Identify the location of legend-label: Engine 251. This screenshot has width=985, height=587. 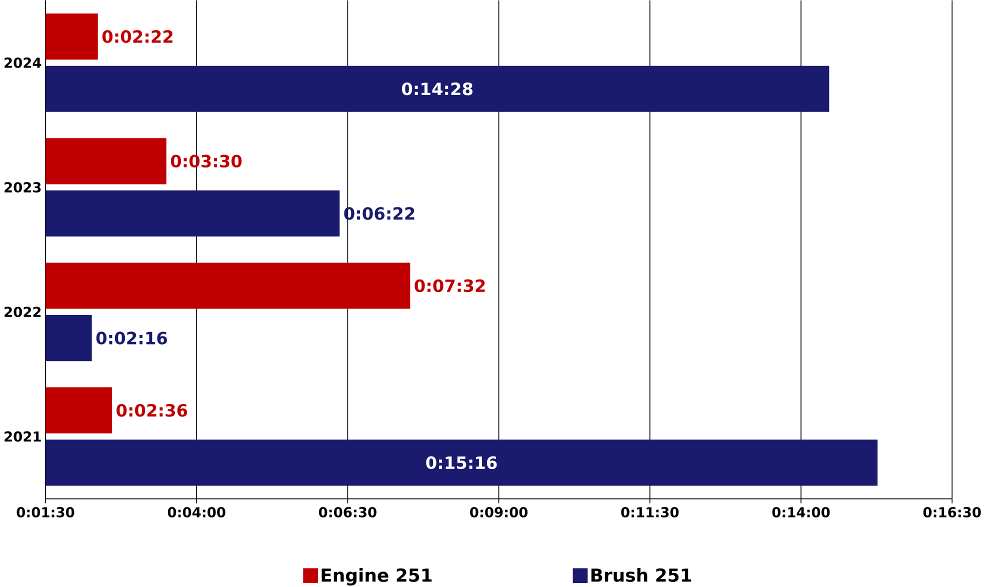
(377, 577).